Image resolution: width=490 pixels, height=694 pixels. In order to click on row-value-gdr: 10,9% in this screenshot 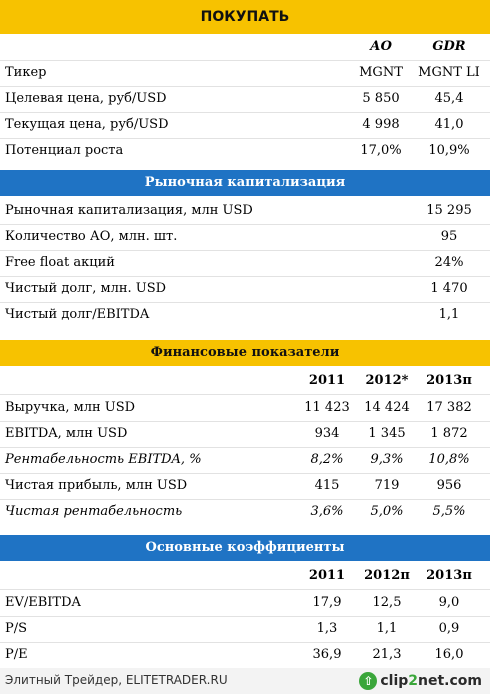, I will do `click(449, 150)`.